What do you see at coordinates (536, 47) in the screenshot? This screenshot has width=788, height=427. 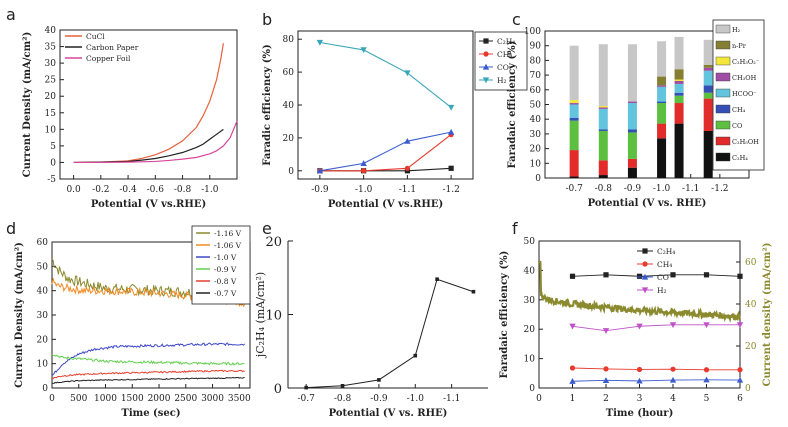 I see `y-tick-label: 90` at bounding box center [536, 47].